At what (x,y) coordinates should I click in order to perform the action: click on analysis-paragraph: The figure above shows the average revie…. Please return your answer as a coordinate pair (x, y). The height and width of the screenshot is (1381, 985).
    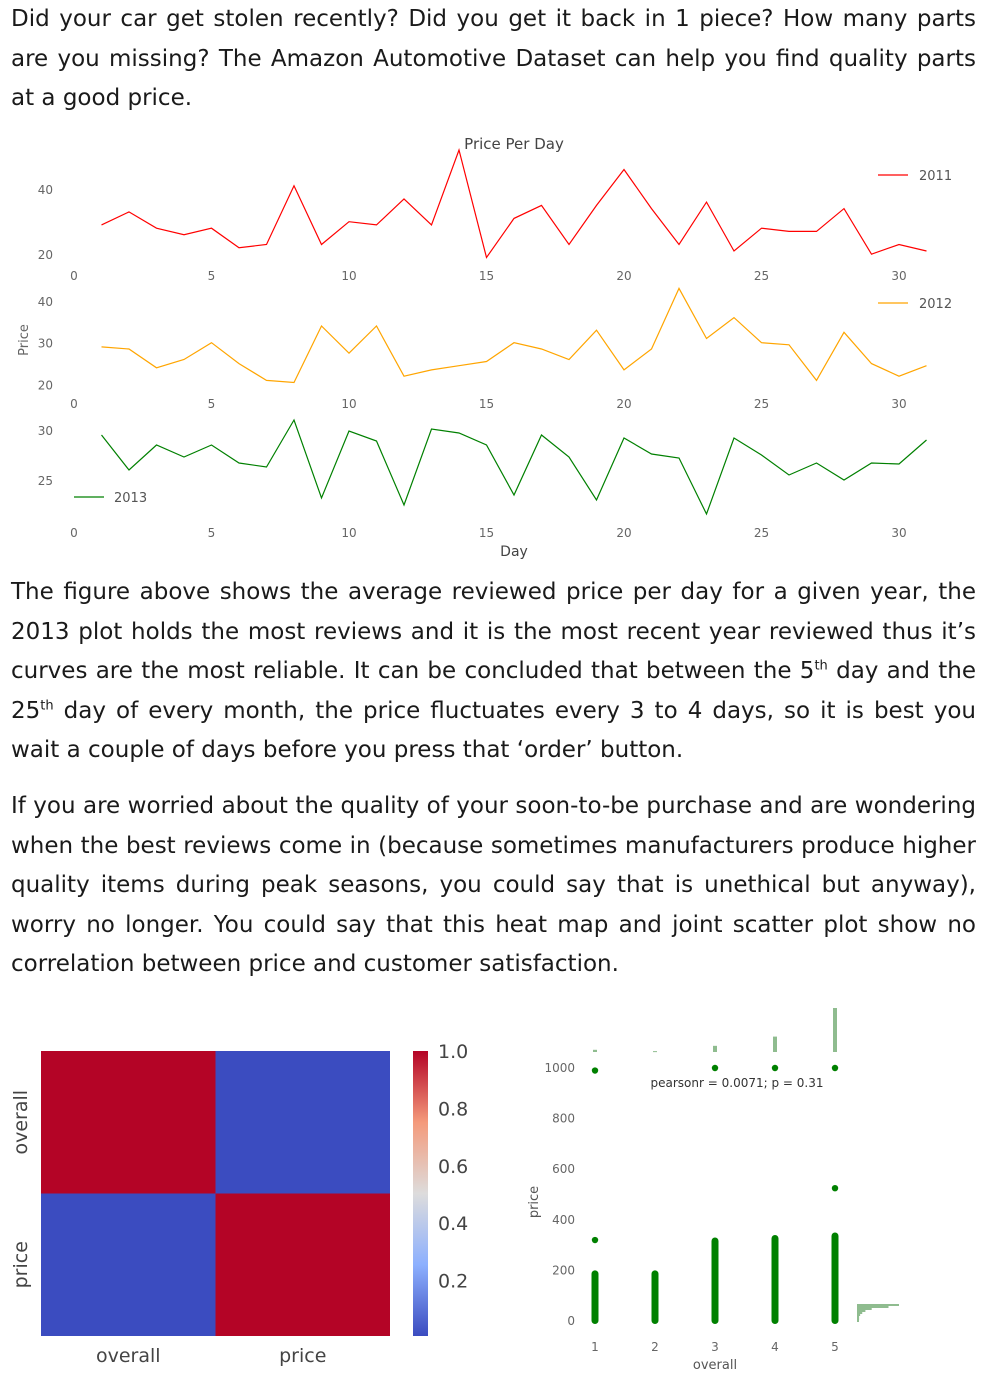
    Looking at the image, I should click on (493, 672).